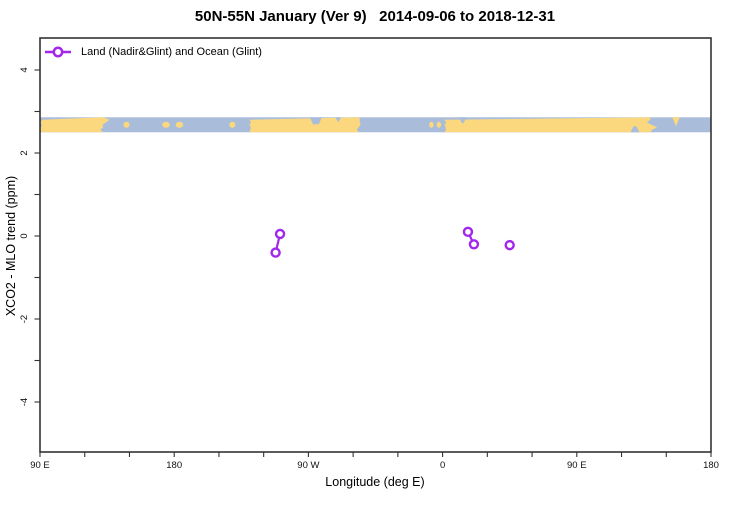 Image resolution: width=750 pixels, height=505 pixels. Describe the element at coordinates (24, 319) in the screenshot. I see `y-tick-label: -2` at that location.